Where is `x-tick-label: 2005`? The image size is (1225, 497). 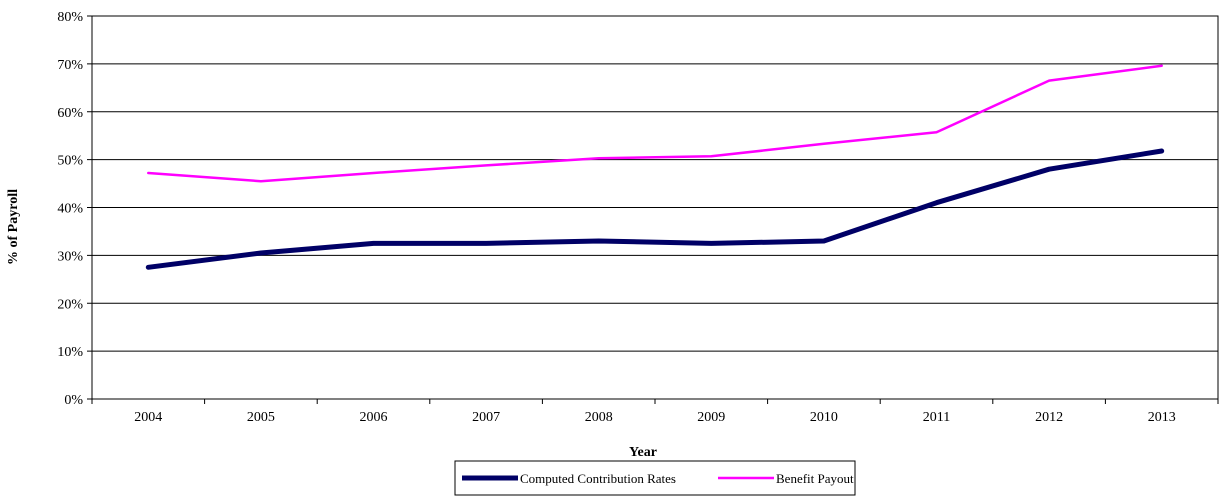
x-tick-label: 2005 is located at coordinates (261, 417).